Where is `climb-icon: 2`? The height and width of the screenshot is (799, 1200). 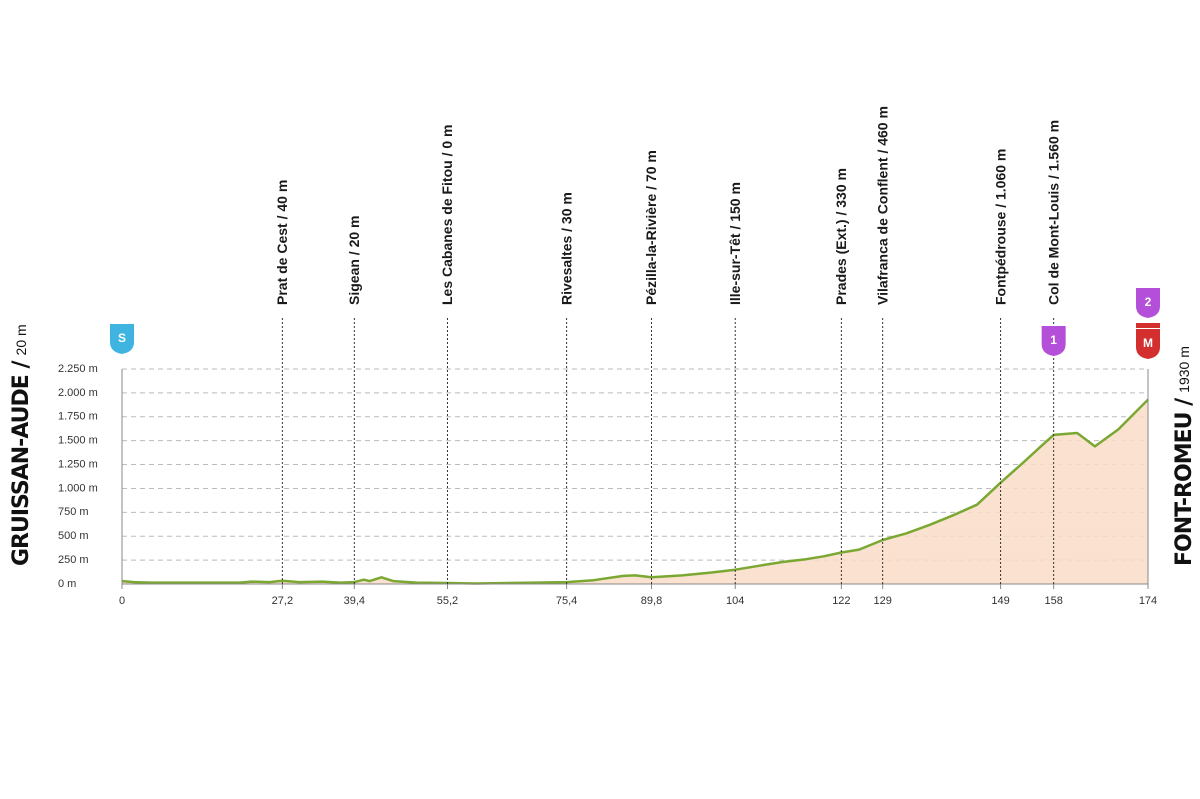
climb-icon: 2 is located at coordinates (1148, 302).